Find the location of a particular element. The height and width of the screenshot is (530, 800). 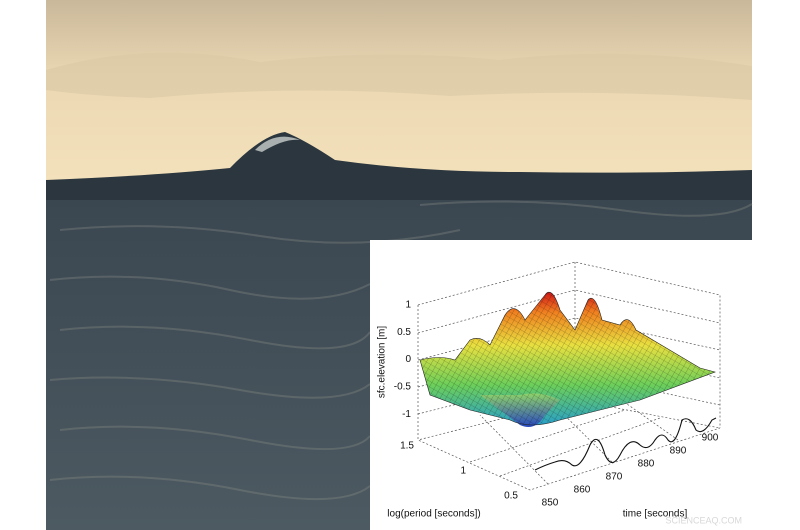

period-axis-label: log(period [seconds]) is located at coordinates (433, 514).